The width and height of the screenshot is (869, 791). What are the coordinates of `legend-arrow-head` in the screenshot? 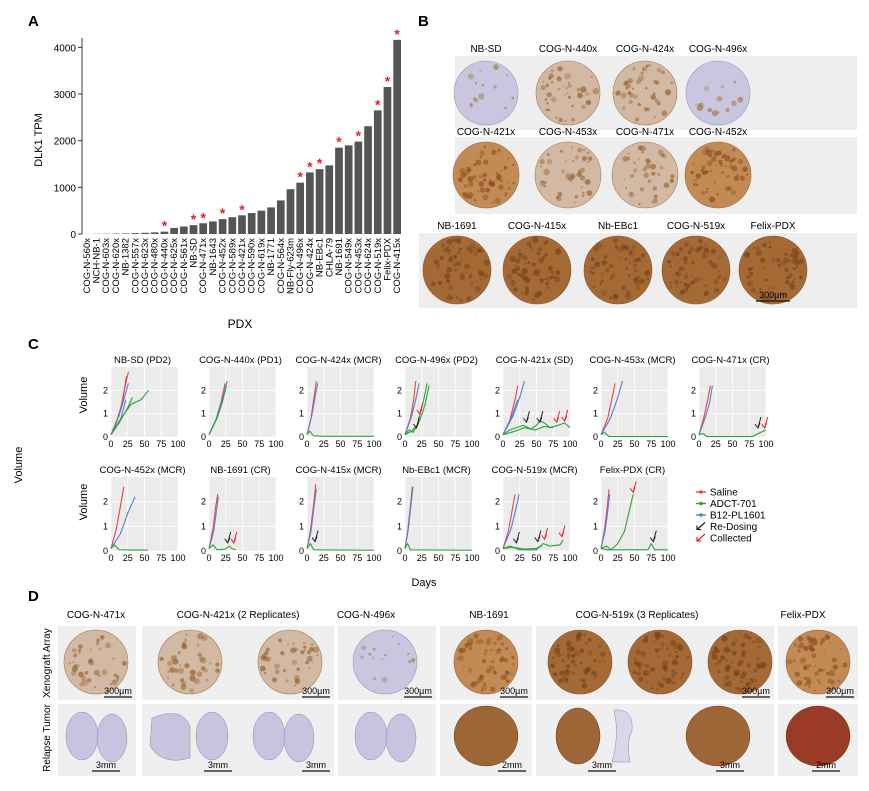 It's located at (698, 528).